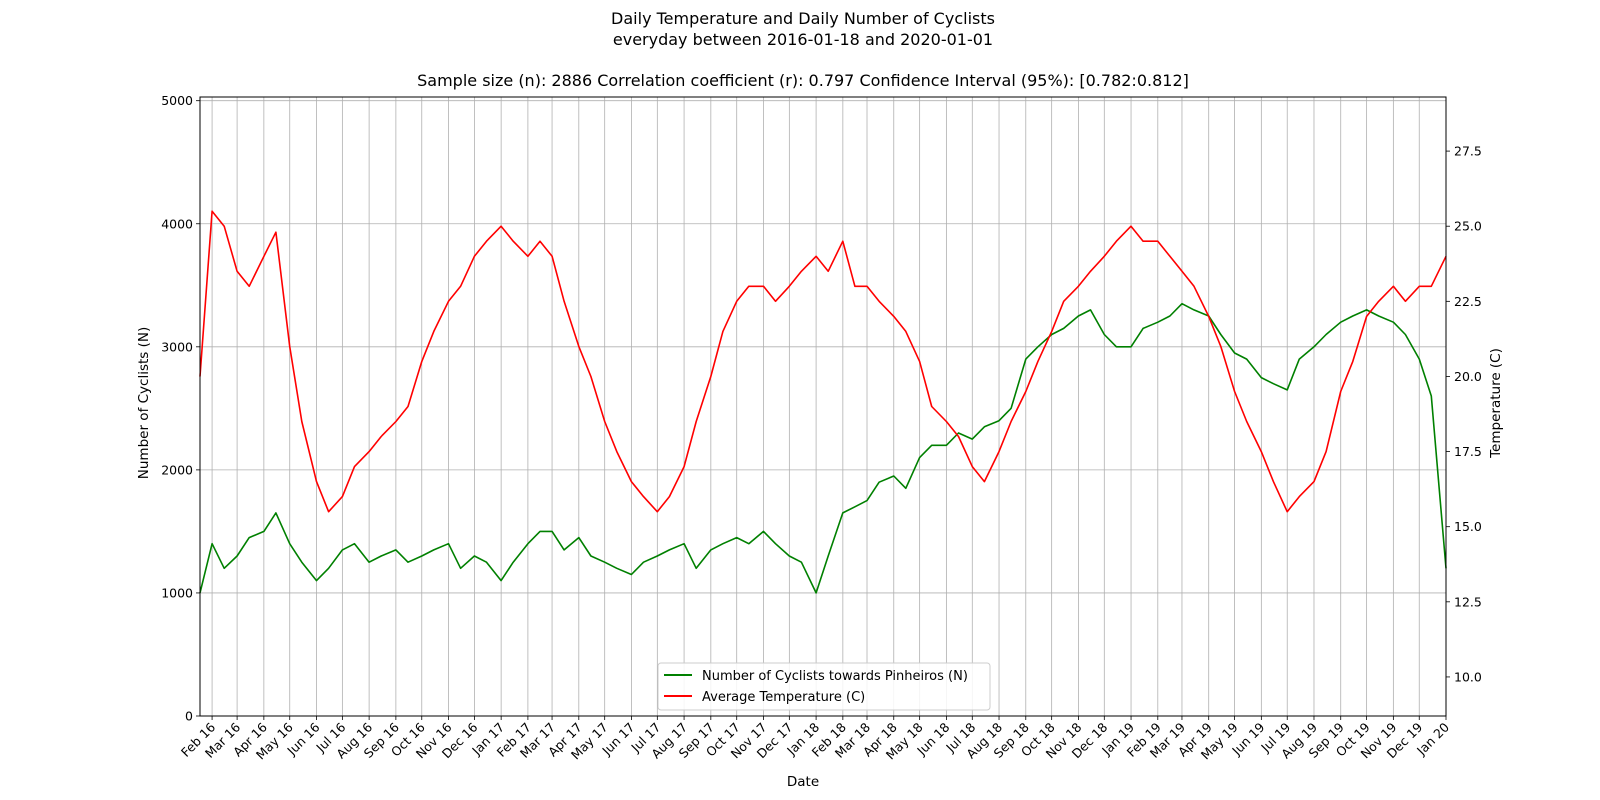 The height and width of the screenshot is (800, 1600). Describe the element at coordinates (1468, 451) in the screenshot. I see `y-tick-label-right: 17.5` at that location.